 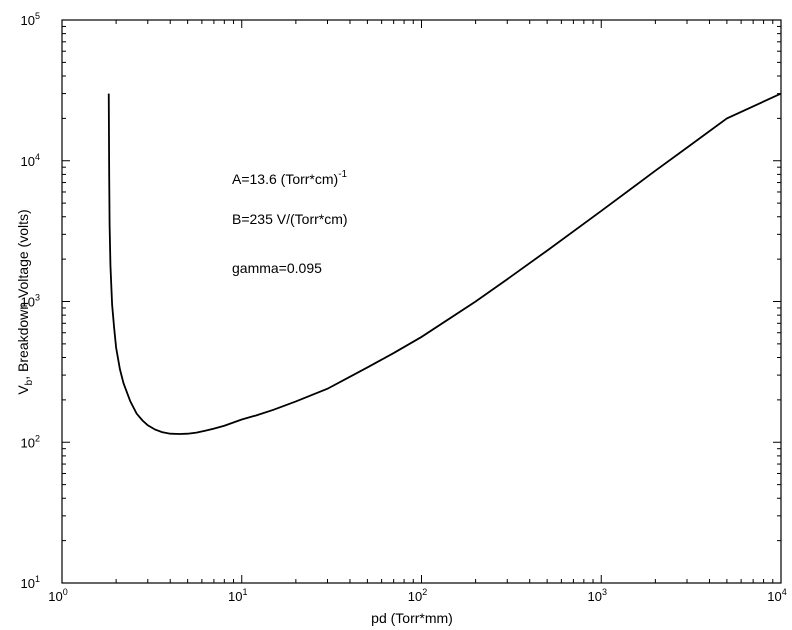 What do you see at coordinates (597, 595) in the screenshot?
I see `x-tick-label: 10³` at bounding box center [597, 595].